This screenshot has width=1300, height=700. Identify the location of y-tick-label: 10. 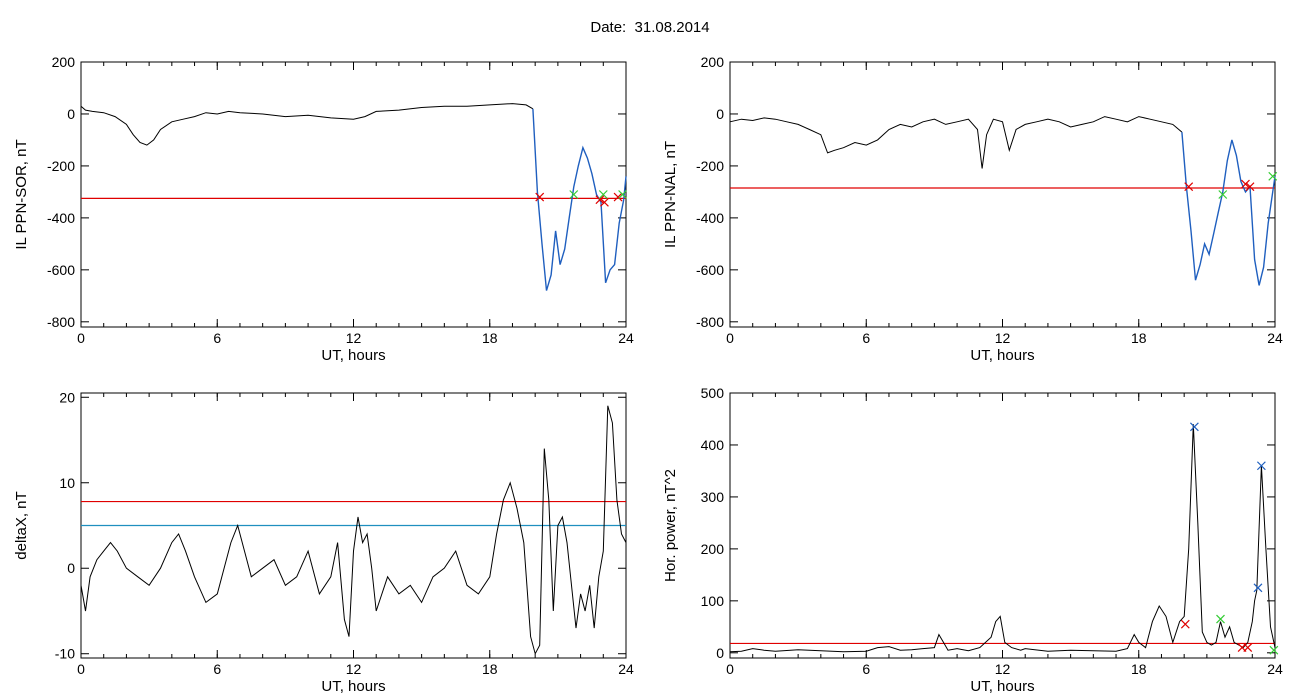
(67, 483).